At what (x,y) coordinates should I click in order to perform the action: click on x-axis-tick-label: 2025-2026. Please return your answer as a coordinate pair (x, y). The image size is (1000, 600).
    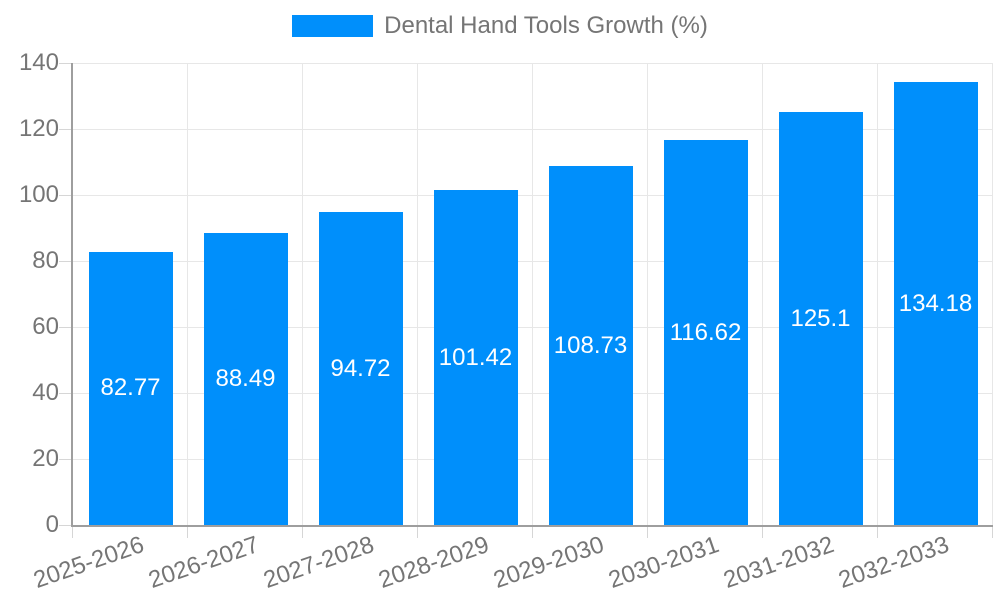
    Looking at the image, I should click on (88, 562).